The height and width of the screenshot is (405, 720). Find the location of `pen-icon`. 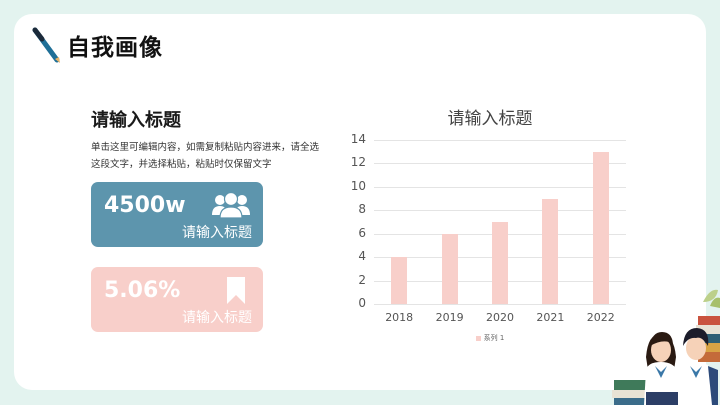

pen-icon is located at coordinates (46, 45).